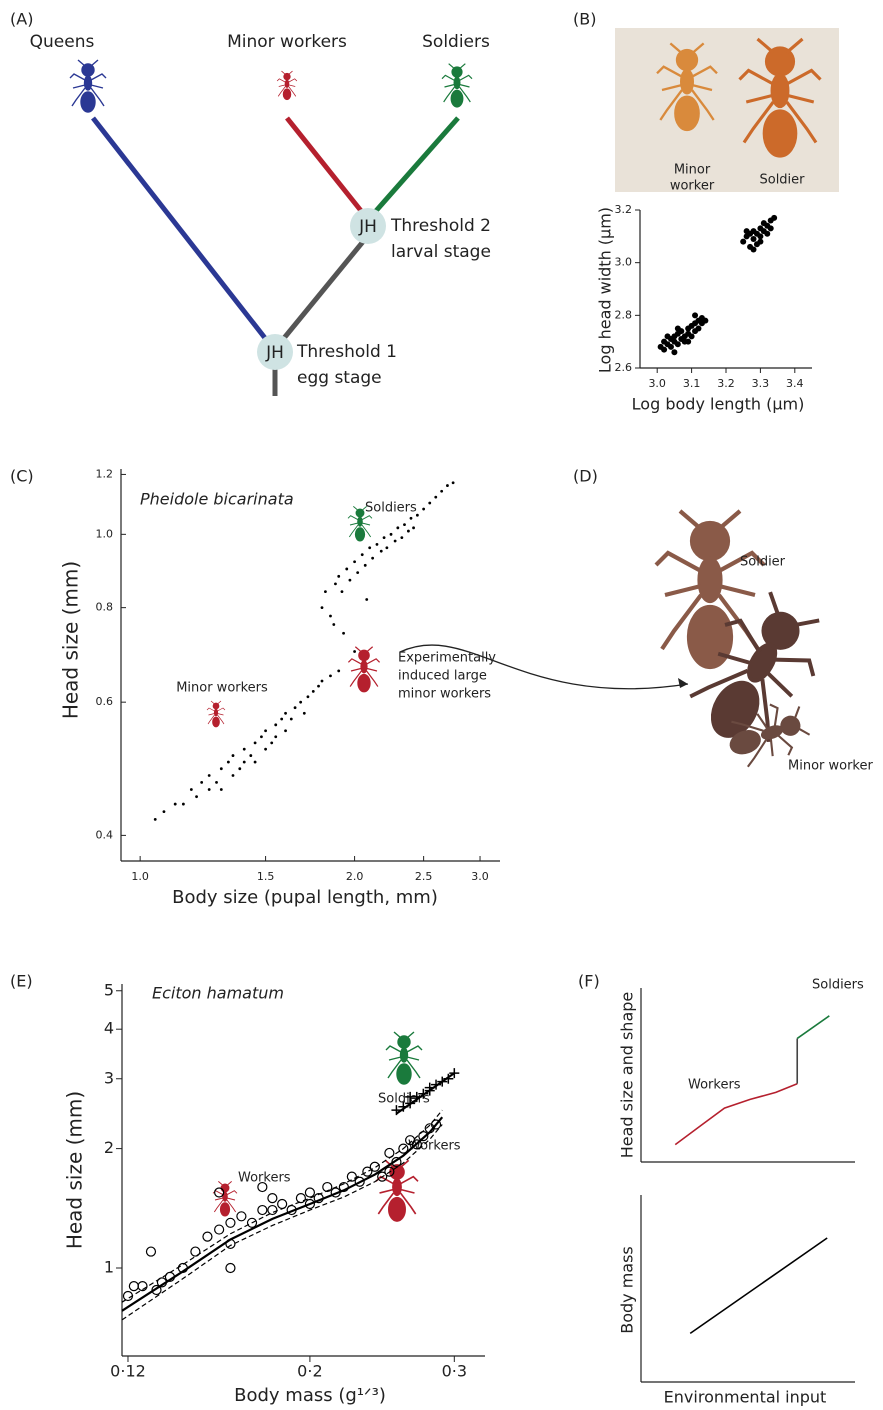 The width and height of the screenshot is (883, 1410). What do you see at coordinates (105, 834) in the screenshot?
I see `y-tick-label: 0.4` at bounding box center [105, 834].